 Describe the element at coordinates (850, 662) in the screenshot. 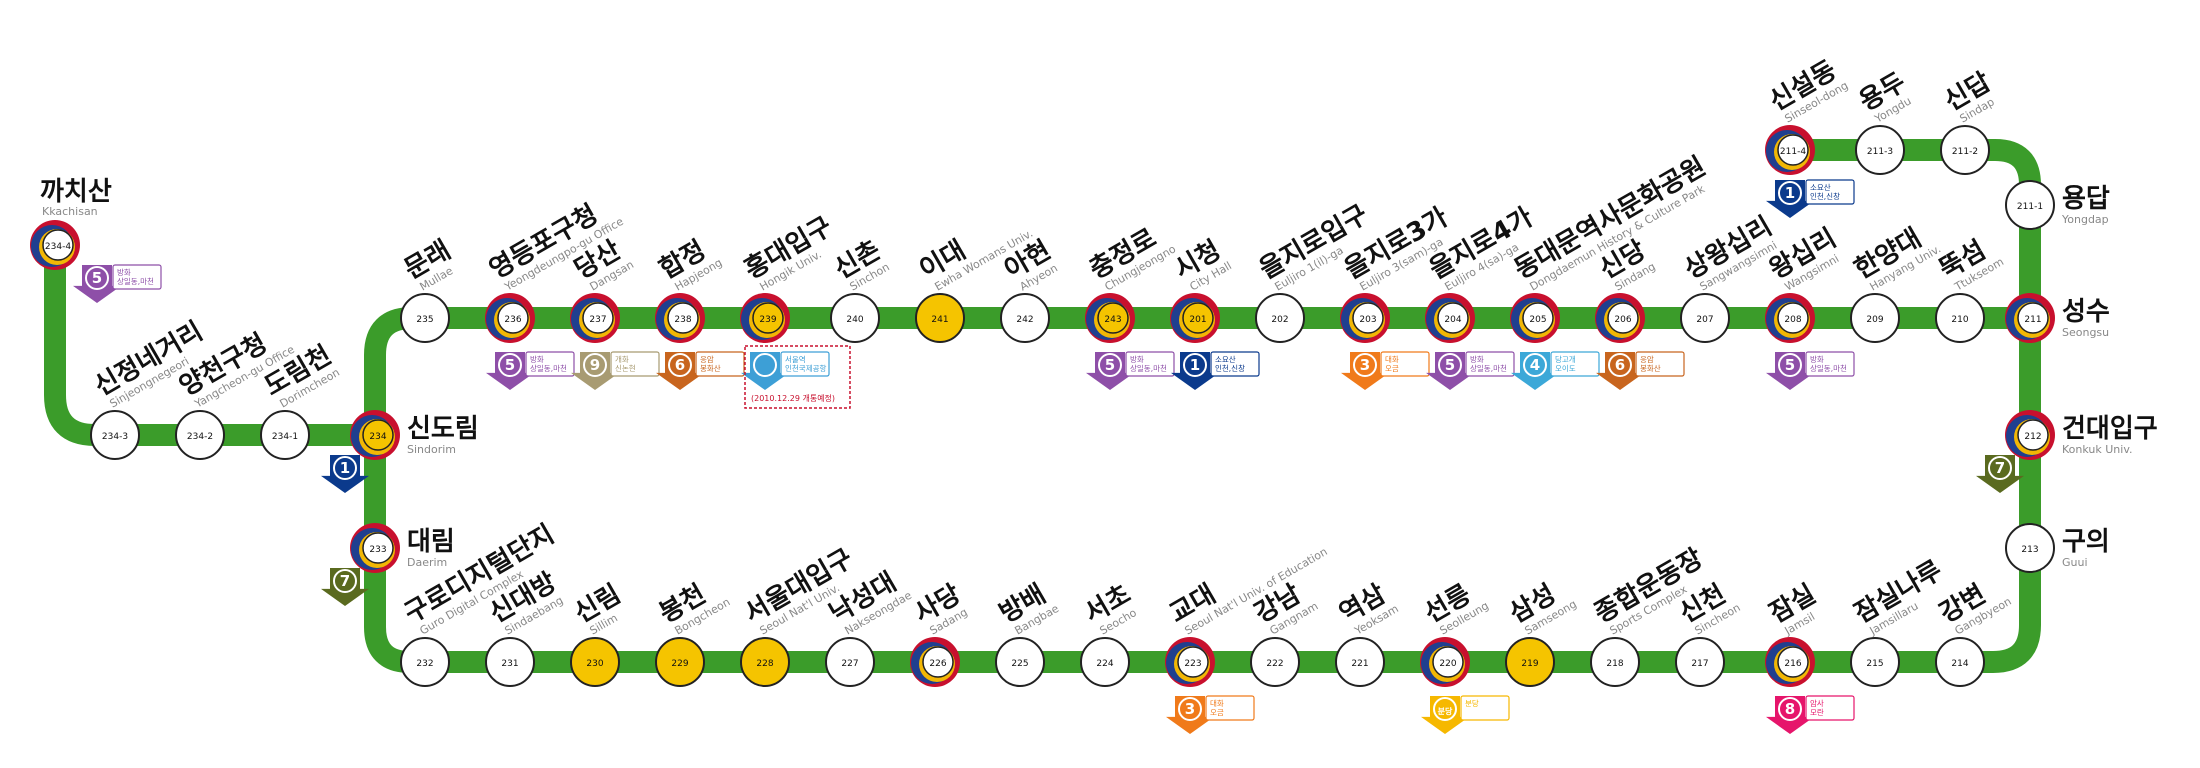

I see `station-227: 227` at that location.